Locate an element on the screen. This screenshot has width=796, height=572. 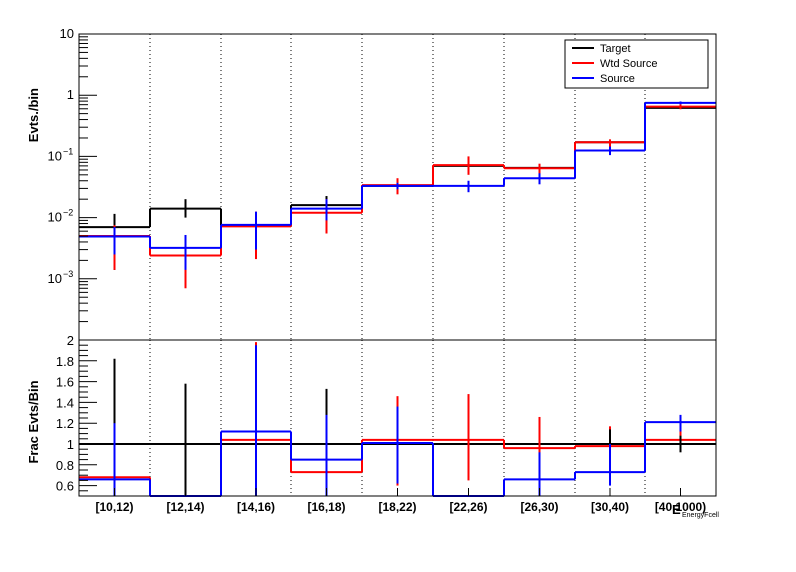
x-tick-label: [40,1000) is located at coordinates (680, 507).